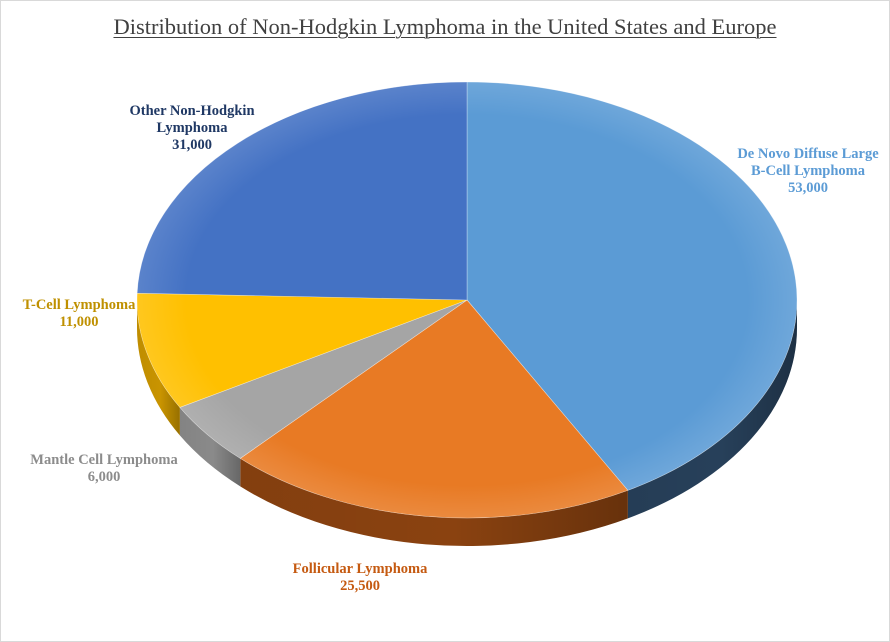  What do you see at coordinates (360, 569) in the screenshot?
I see `label-name-line: Follicular Lymphoma` at bounding box center [360, 569].